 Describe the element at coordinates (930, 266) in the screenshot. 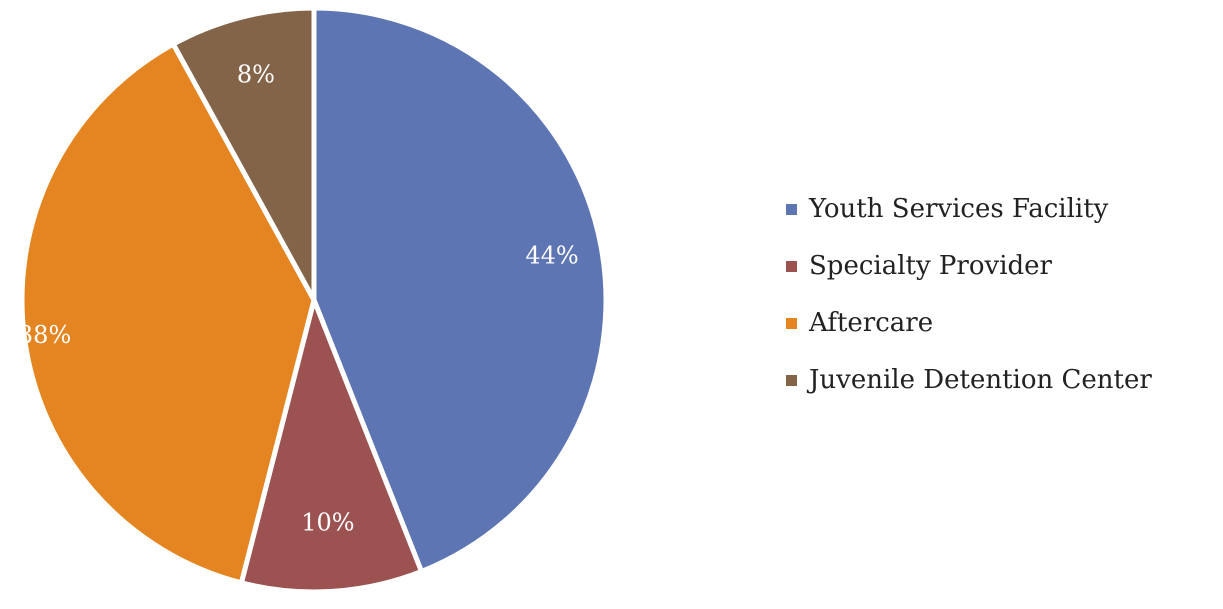

I see `legend-label: Specialty Provider` at that location.